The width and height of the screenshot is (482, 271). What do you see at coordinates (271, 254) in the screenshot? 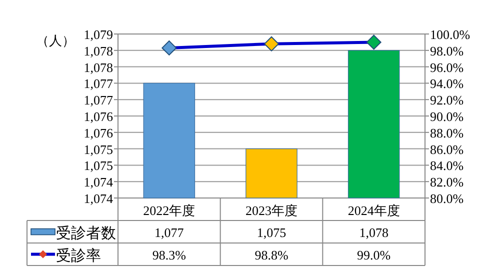
I see `text: 98.8%` at bounding box center [271, 254].